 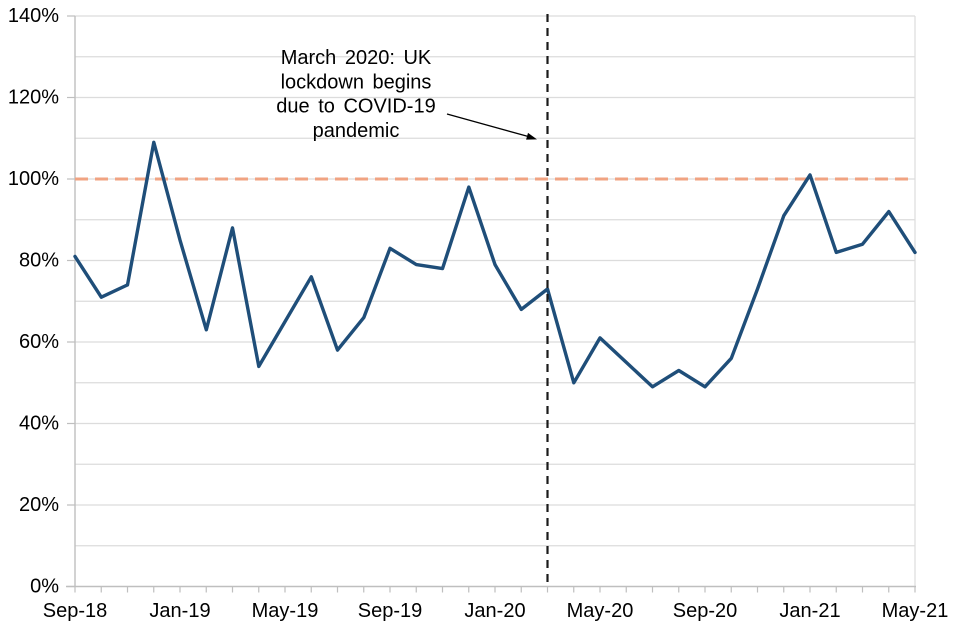 I want to click on x-axis-label: May-20, so click(x=600, y=611).